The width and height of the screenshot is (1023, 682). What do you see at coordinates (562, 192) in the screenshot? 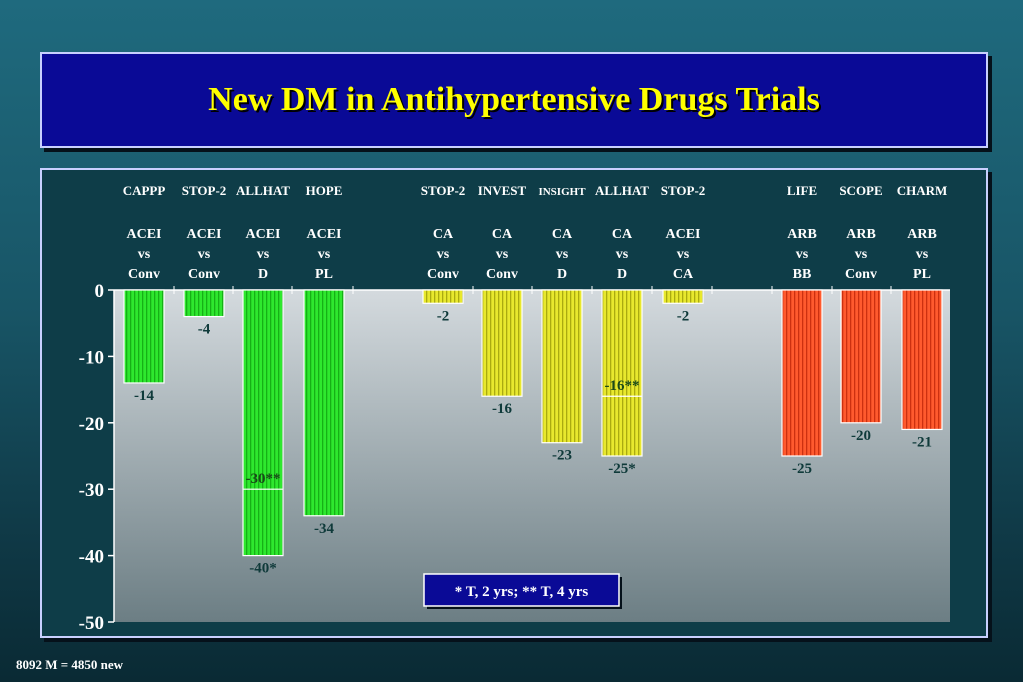
I see `trial-name-label: INSIGHT` at bounding box center [562, 192].